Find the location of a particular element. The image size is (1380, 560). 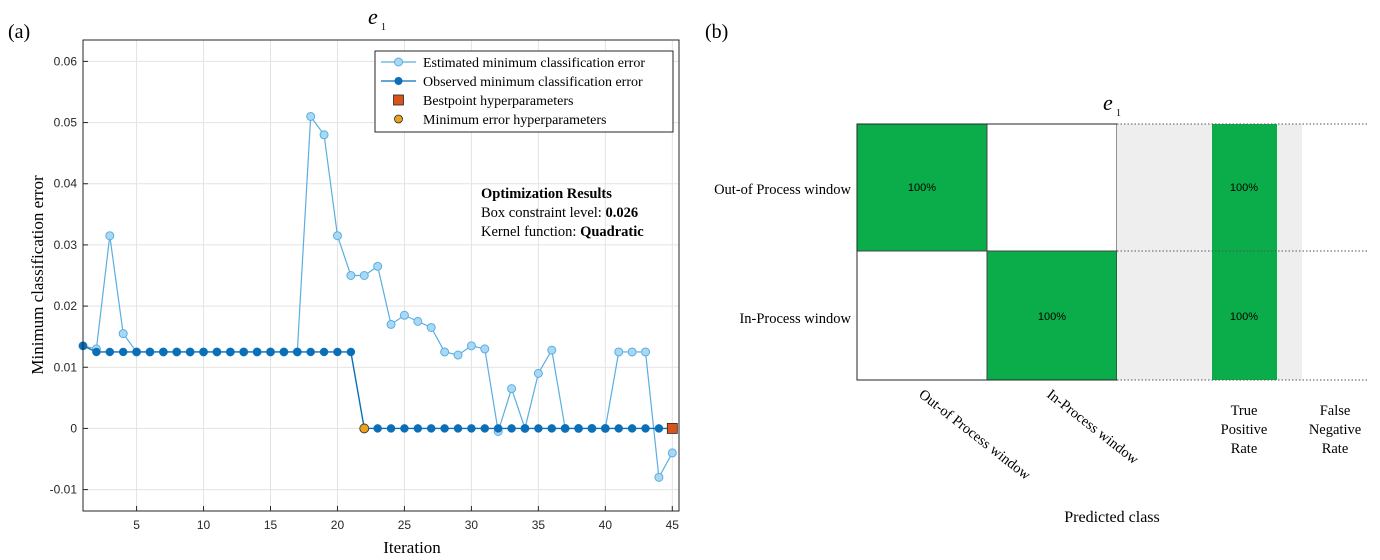

row-label-in-process: In-Process window is located at coordinates (795, 319).